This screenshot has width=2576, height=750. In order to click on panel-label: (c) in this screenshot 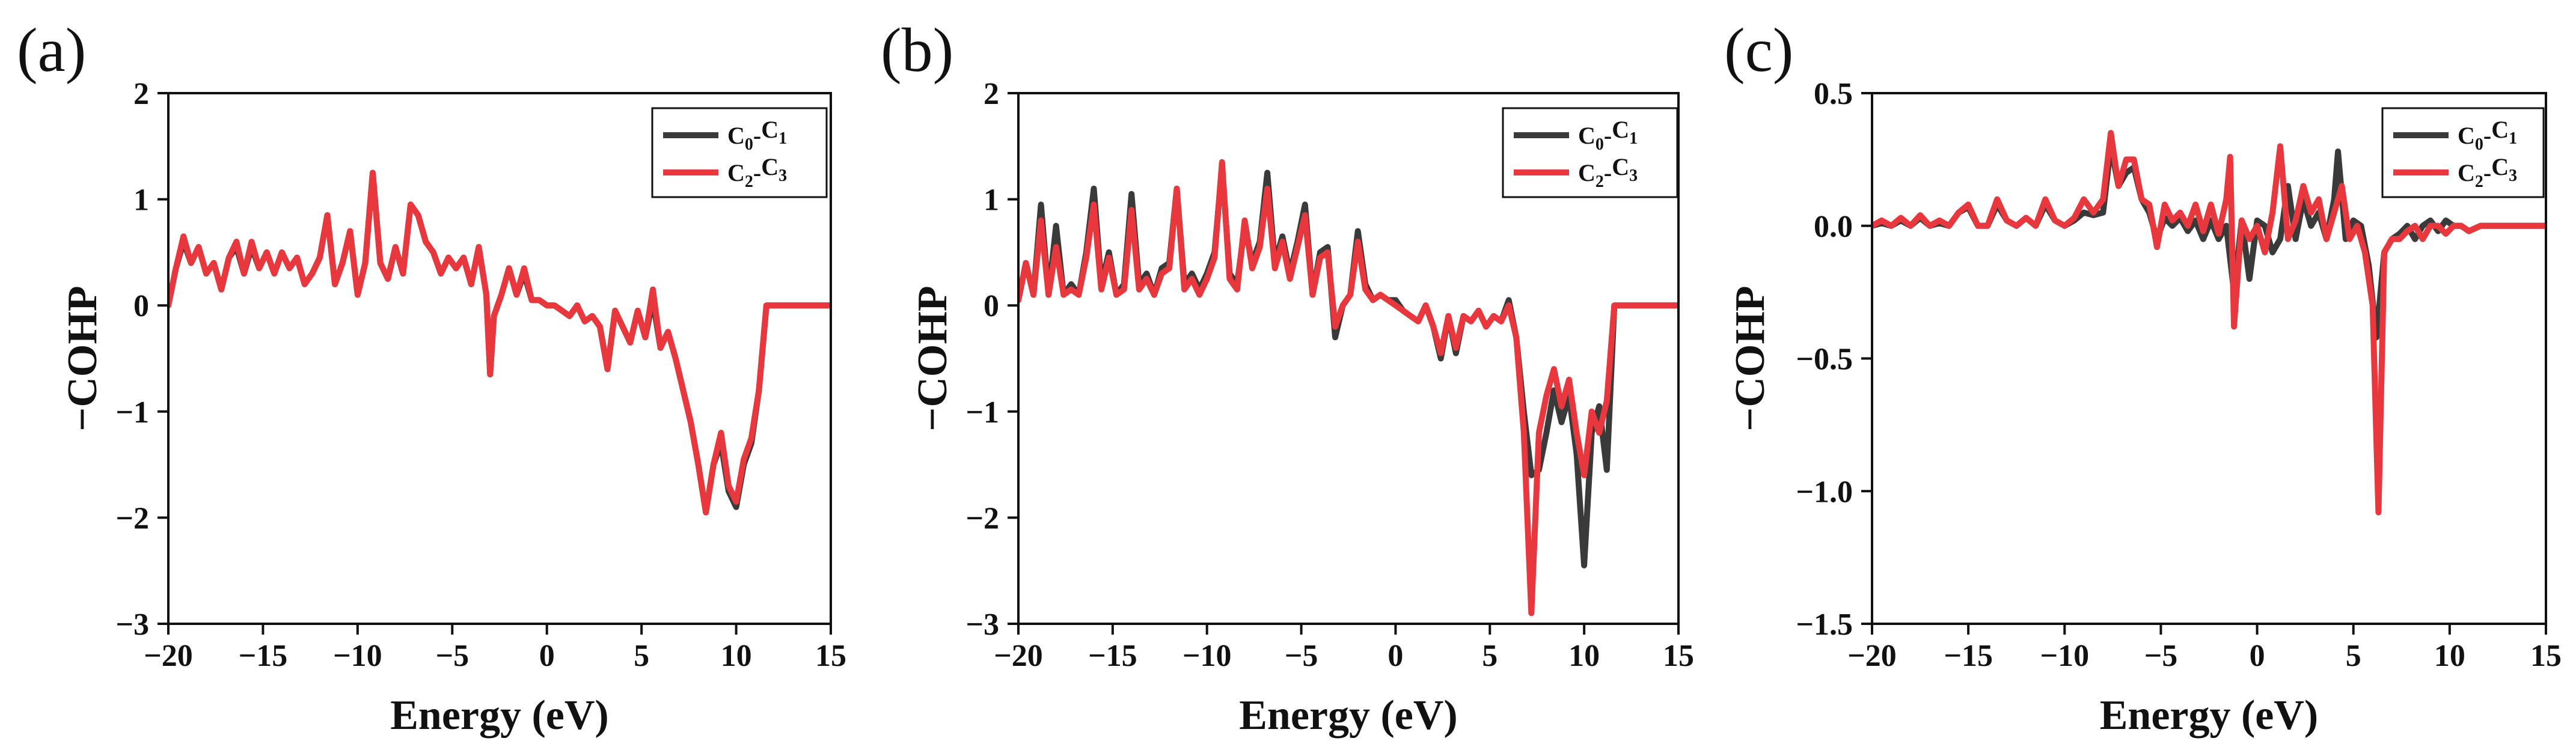, I will do `click(1758, 50)`.